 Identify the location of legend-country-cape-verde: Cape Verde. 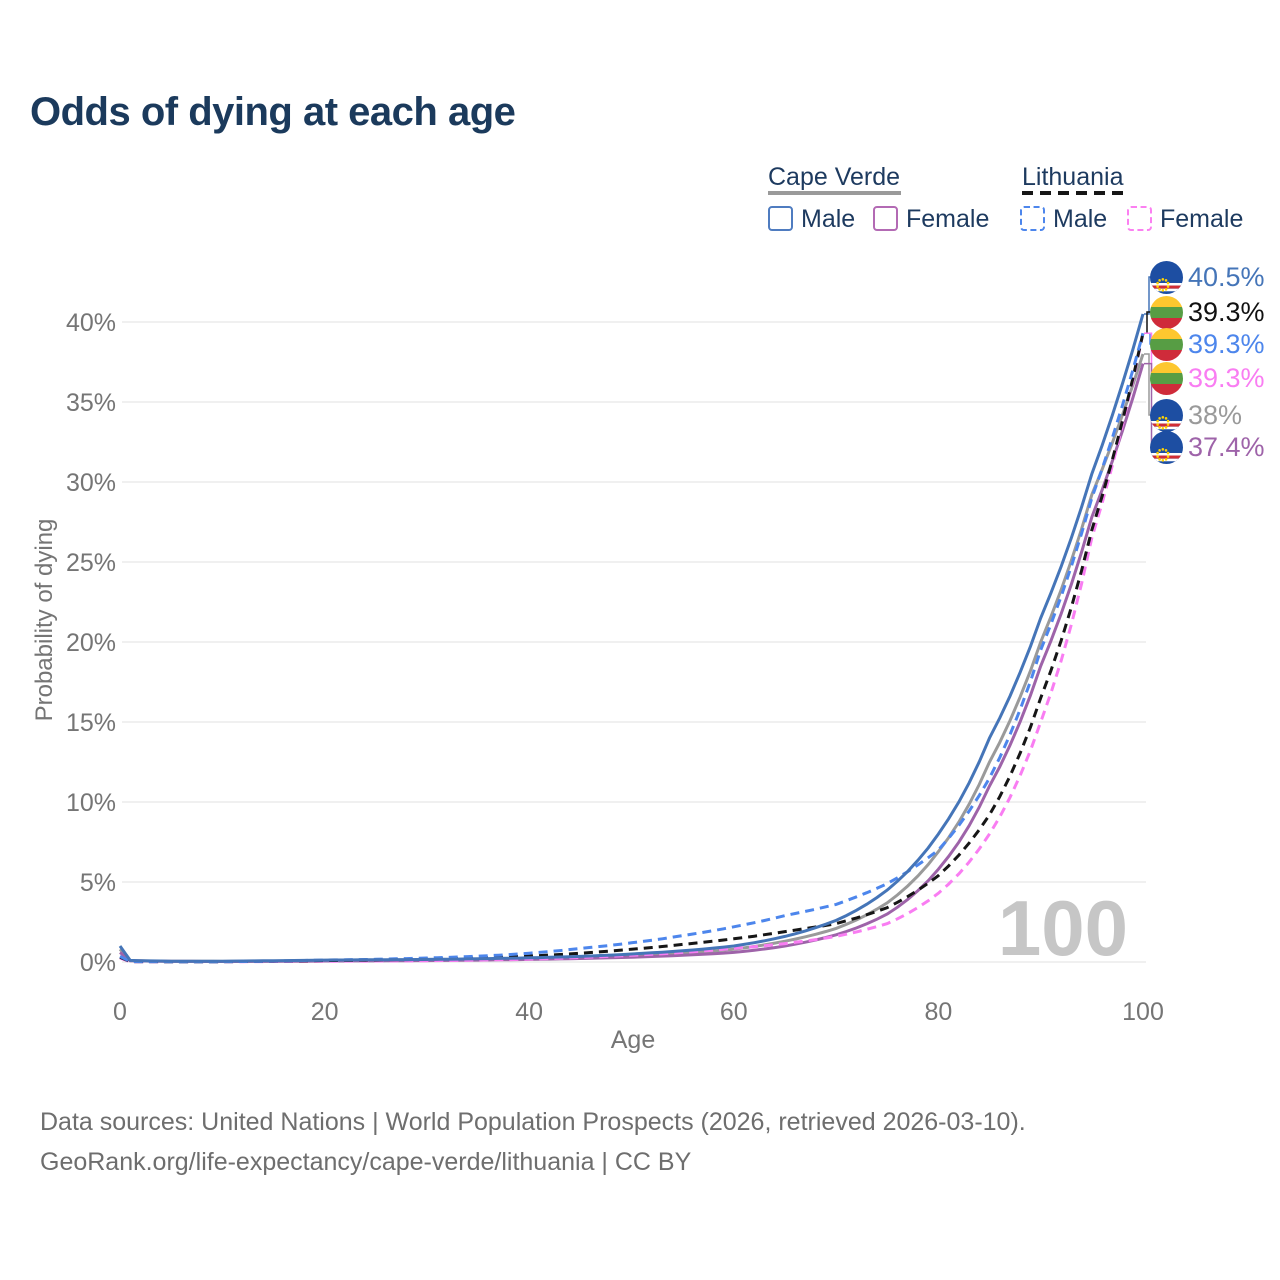
(834, 177).